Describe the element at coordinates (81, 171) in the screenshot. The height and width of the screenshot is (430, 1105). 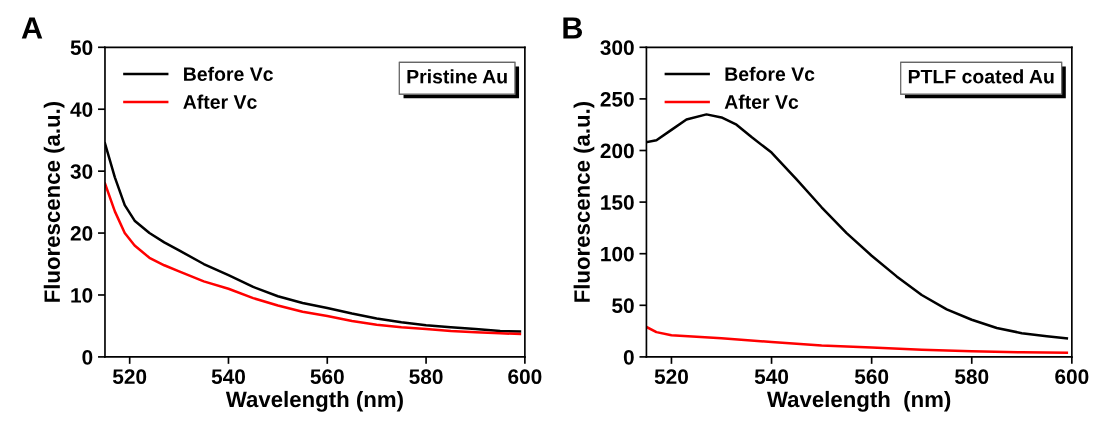
I see `y-tick-label: 30` at that location.